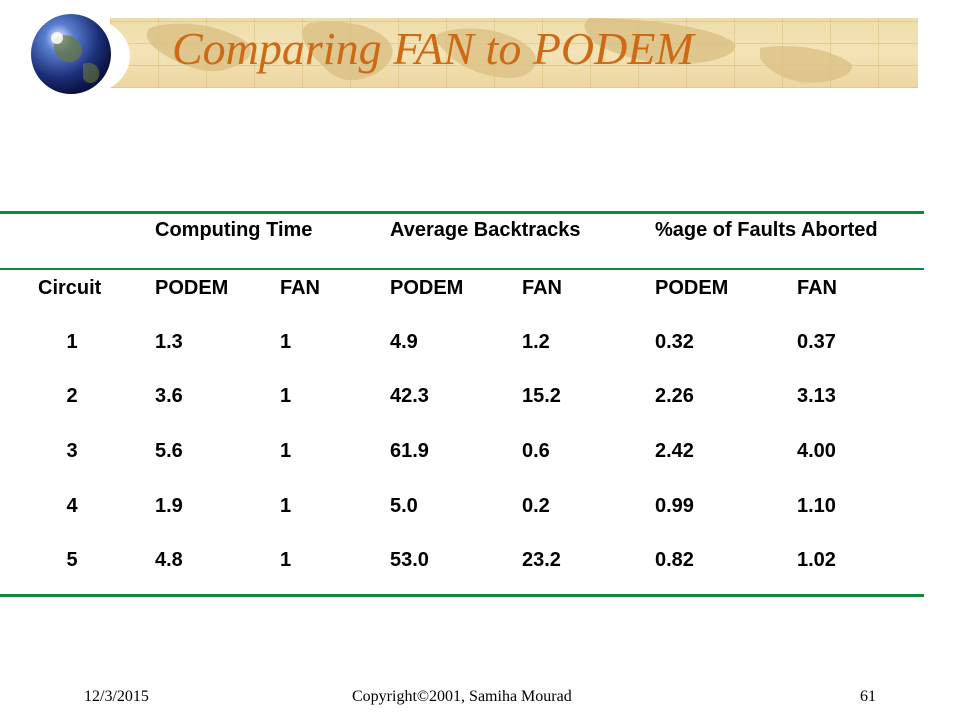 This screenshot has height=720, width=960. What do you see at coordinates (72, 451) in the screenshot?
I see `table-cell-circuit: 3` at bounding box center [72, 451].